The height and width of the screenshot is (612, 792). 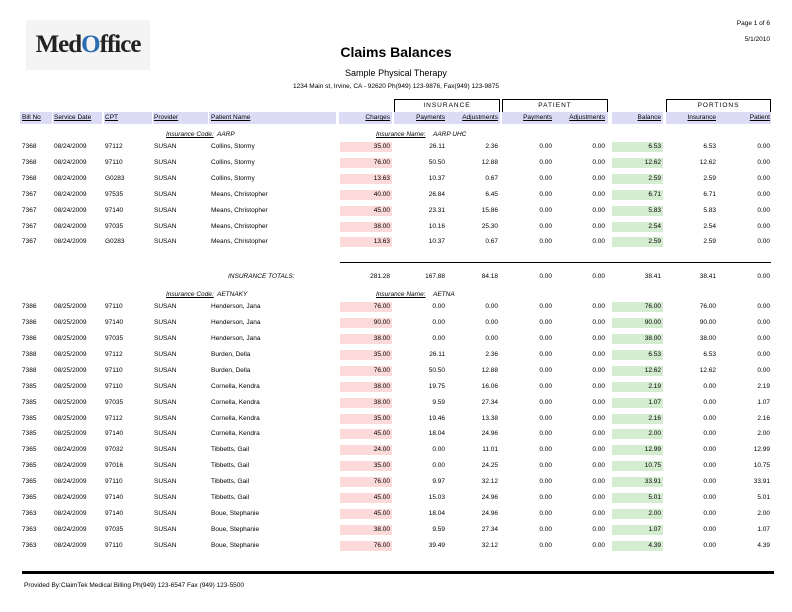 What do you see at coordinates (763, 418) in the screenshot?
I see `cell-portion-patient: 2.16` at bounding box center [763, 418].